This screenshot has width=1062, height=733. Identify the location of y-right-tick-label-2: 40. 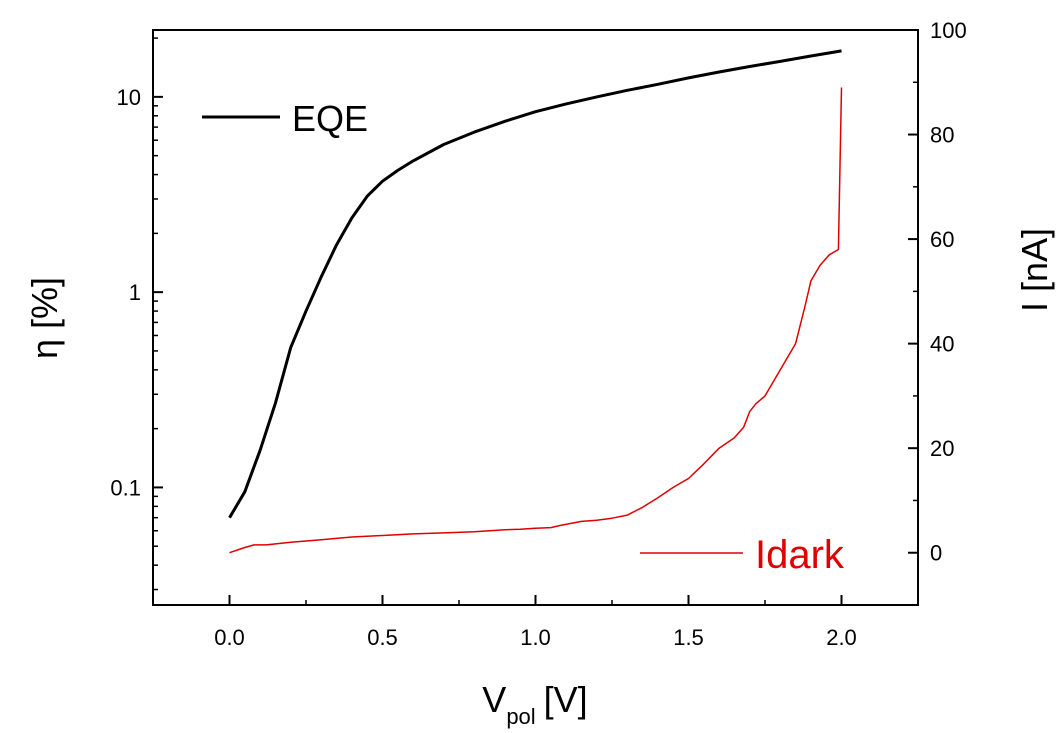
(942, 344).